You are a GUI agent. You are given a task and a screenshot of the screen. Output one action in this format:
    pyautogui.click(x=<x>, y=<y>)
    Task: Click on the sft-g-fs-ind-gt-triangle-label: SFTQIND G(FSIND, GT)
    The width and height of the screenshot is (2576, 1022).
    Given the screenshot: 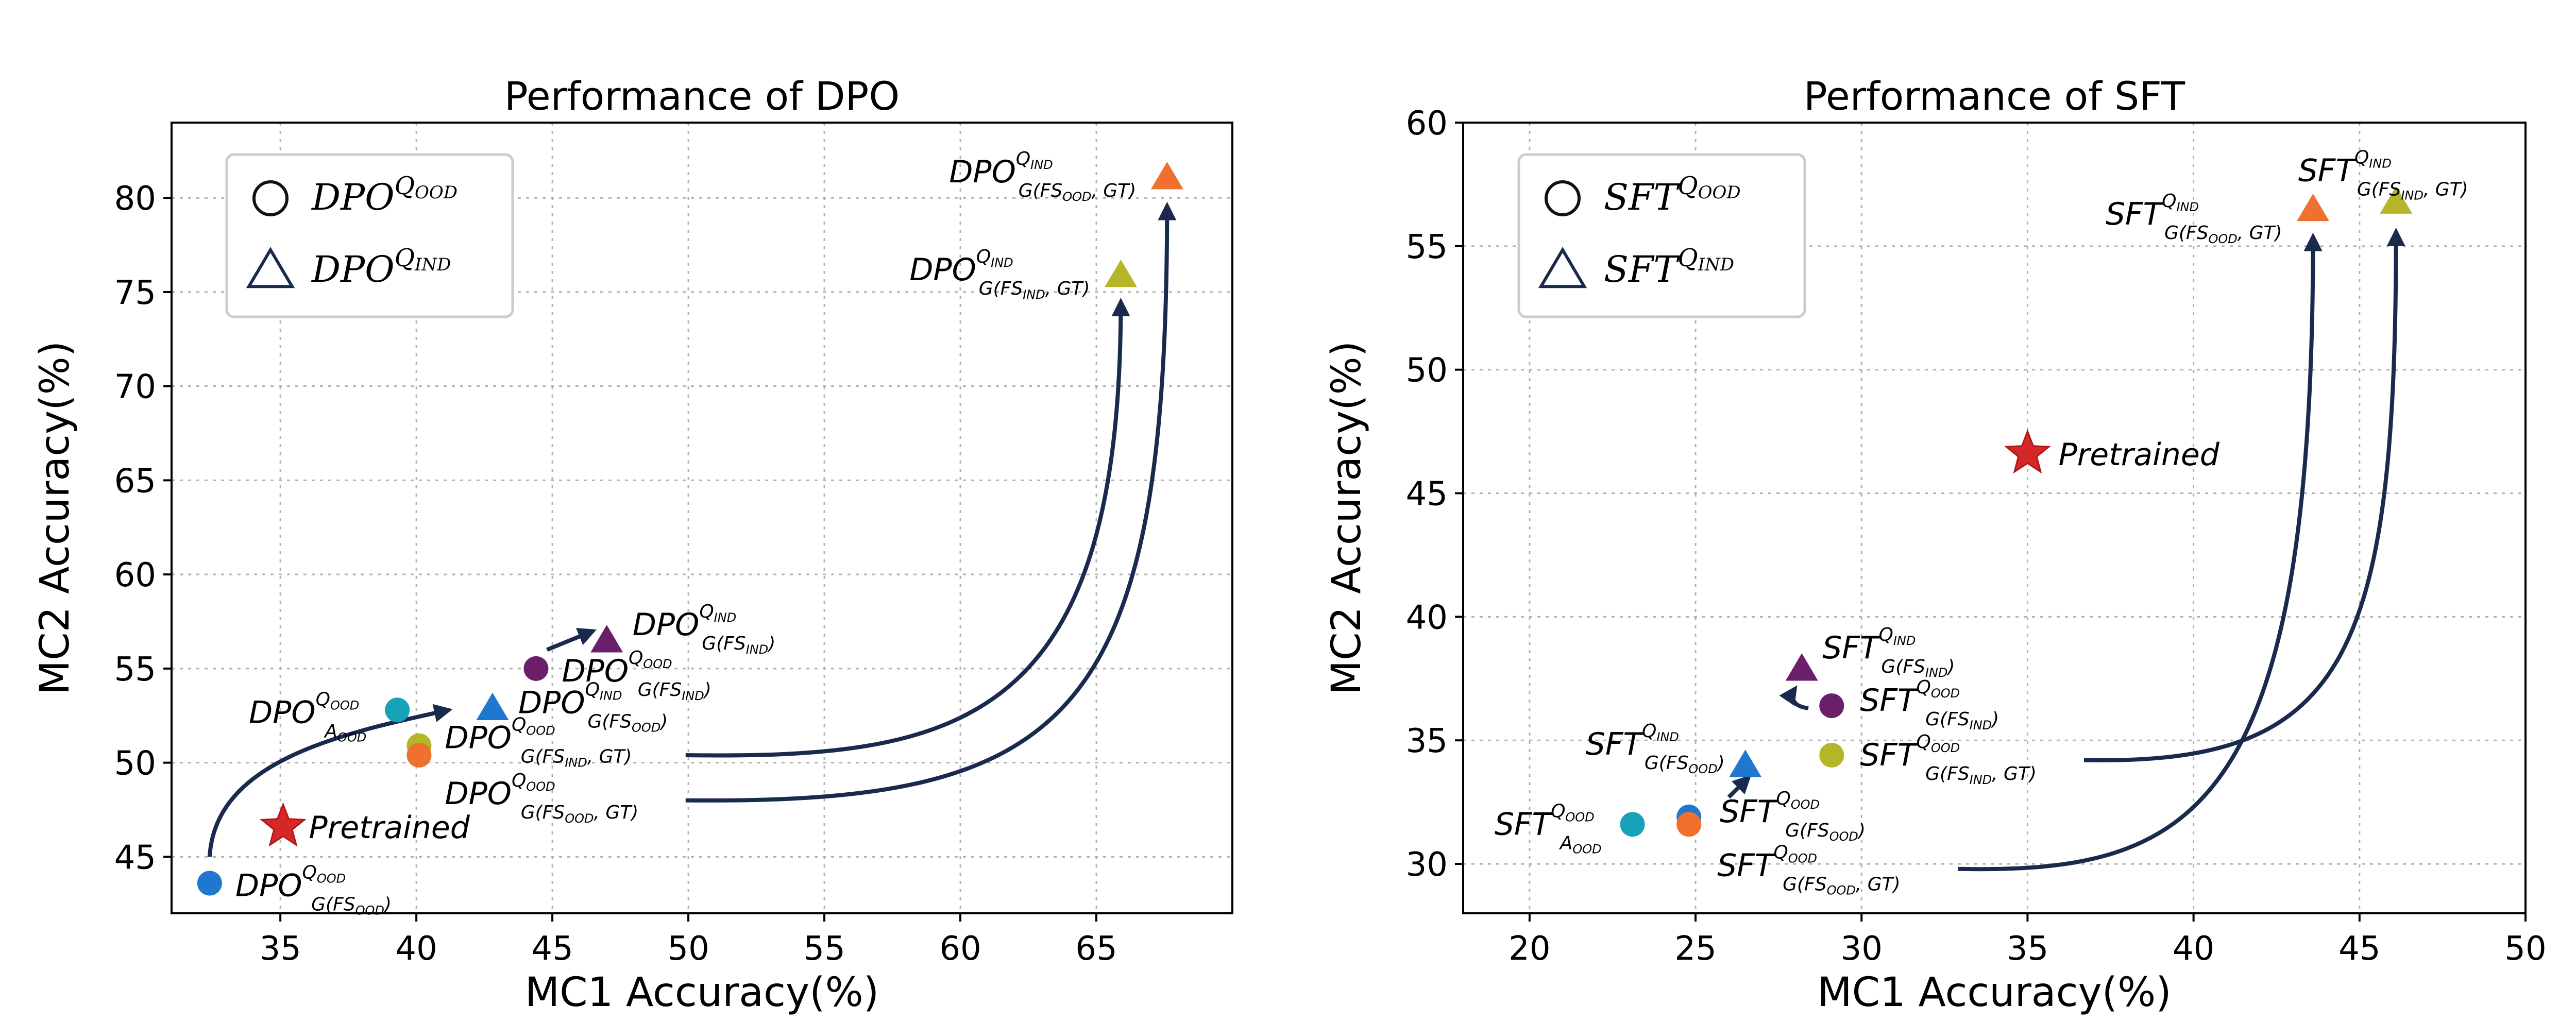 What is the action you would take?
    pyautogui.click(x=2383, y=175)
    